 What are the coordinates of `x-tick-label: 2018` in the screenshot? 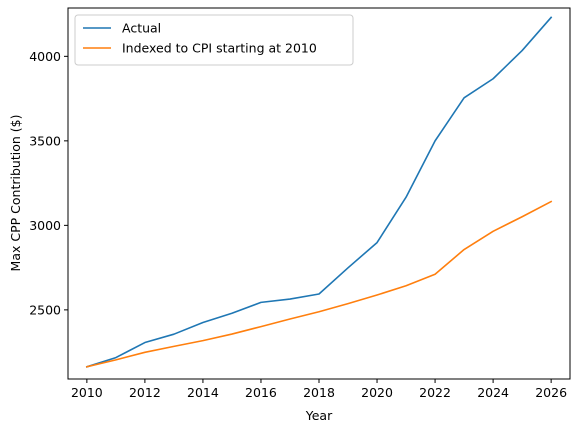 It's located at (319, 392).